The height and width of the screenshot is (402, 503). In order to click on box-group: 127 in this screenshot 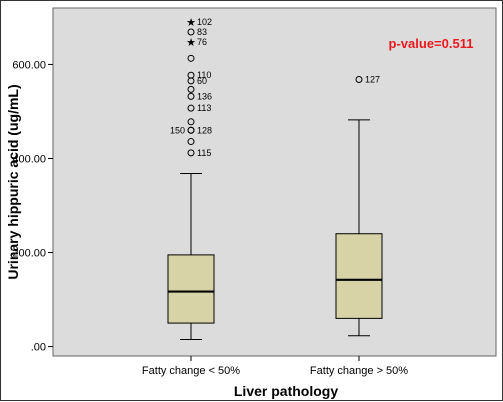, I will do `click(359, 205)`.